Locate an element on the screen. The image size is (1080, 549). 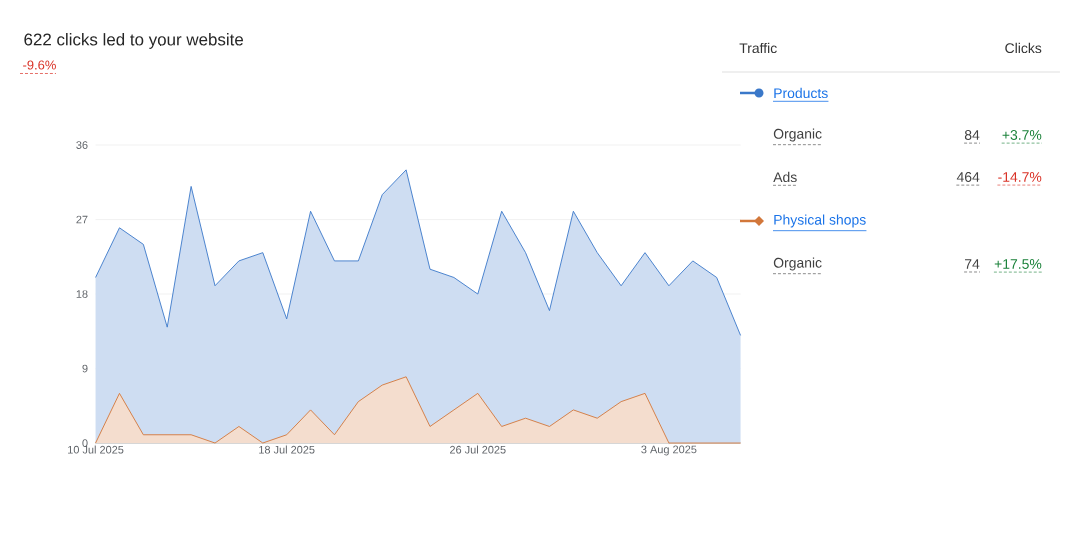
legend-label: Physical shops is located at coordinates (820, 221).